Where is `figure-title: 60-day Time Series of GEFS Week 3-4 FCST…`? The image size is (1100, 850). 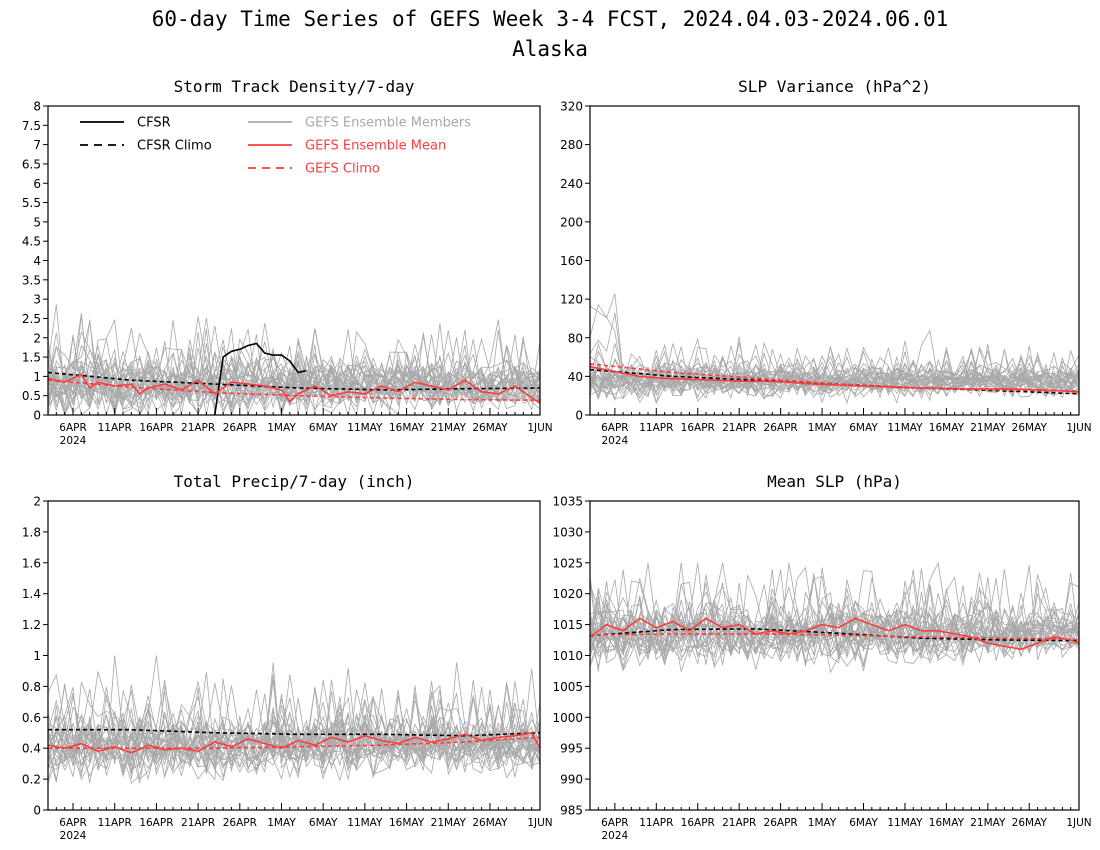 figure-title: 60-day Time Series of GEFS Week 3-4 FCST… is located at coordinates (550, 19).